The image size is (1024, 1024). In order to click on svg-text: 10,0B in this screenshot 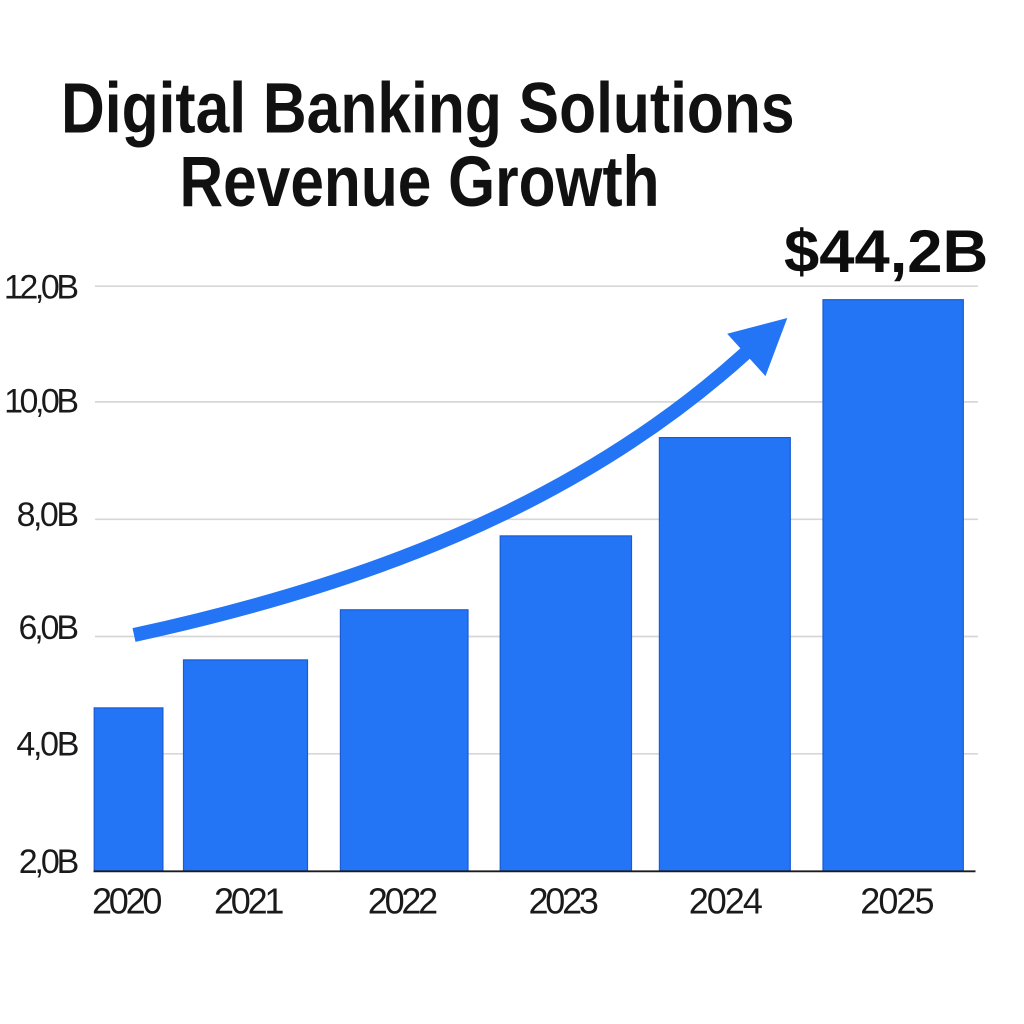, I will do `click(41, 402)`.